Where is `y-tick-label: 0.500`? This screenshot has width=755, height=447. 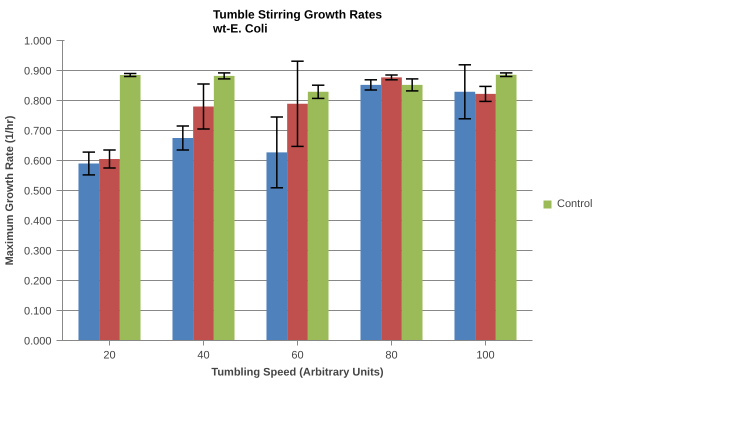
y-tick-label: 0.500 is located at coordinates (38, 192).